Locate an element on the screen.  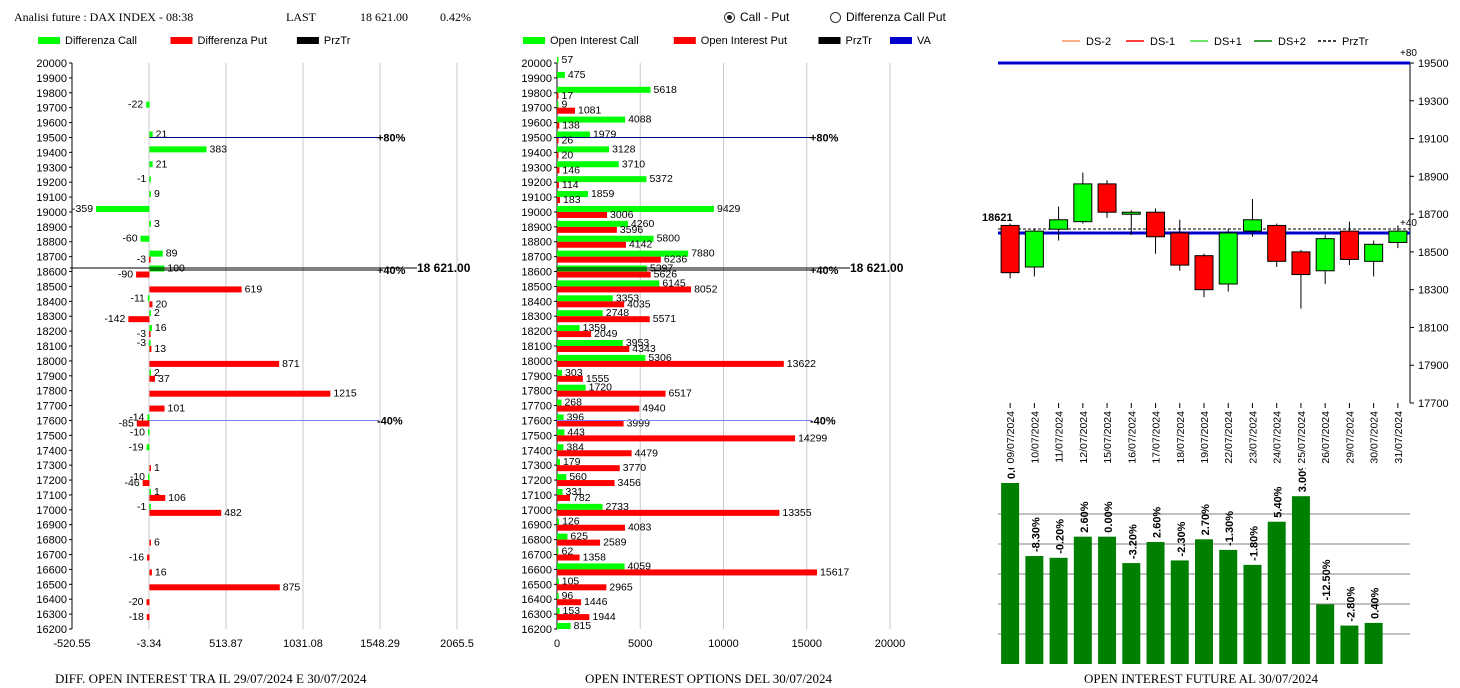
data-label: 0.00% is located at coordinates (1012, 473).